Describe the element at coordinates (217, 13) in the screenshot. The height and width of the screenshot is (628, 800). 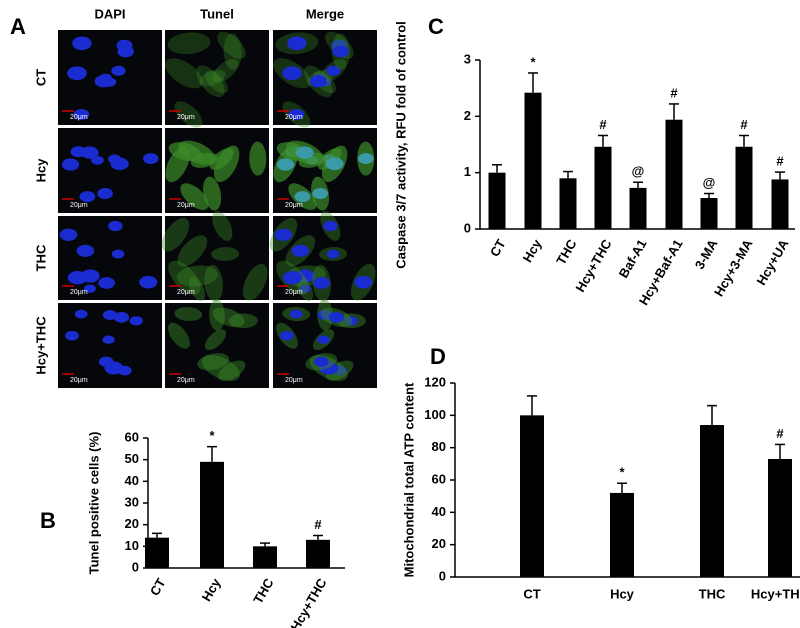
I see `column-header: Tunel` at that location.